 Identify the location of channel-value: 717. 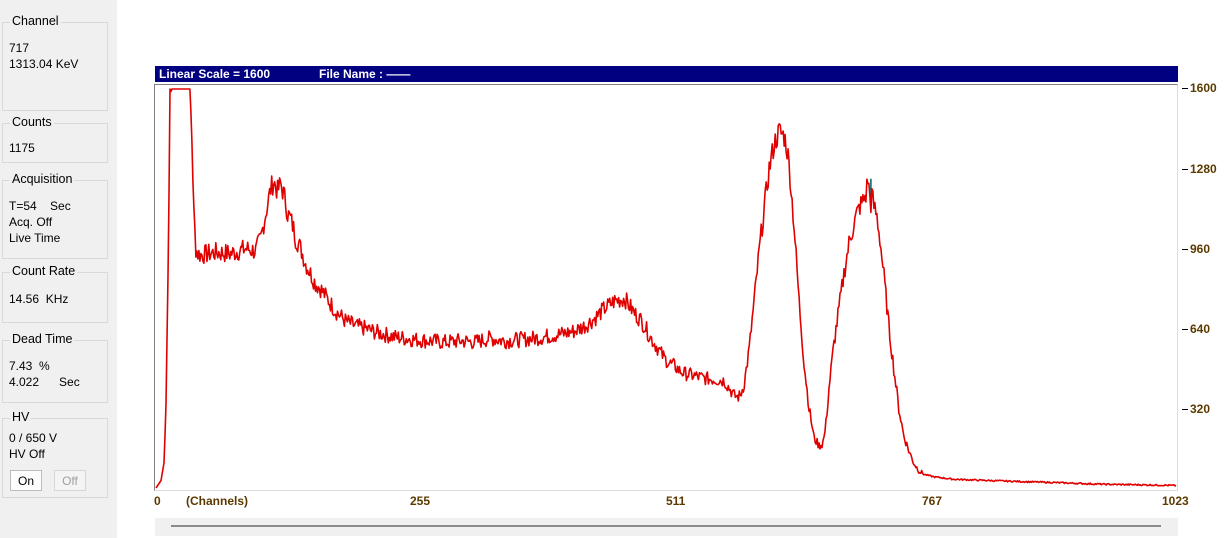
(19, 48).